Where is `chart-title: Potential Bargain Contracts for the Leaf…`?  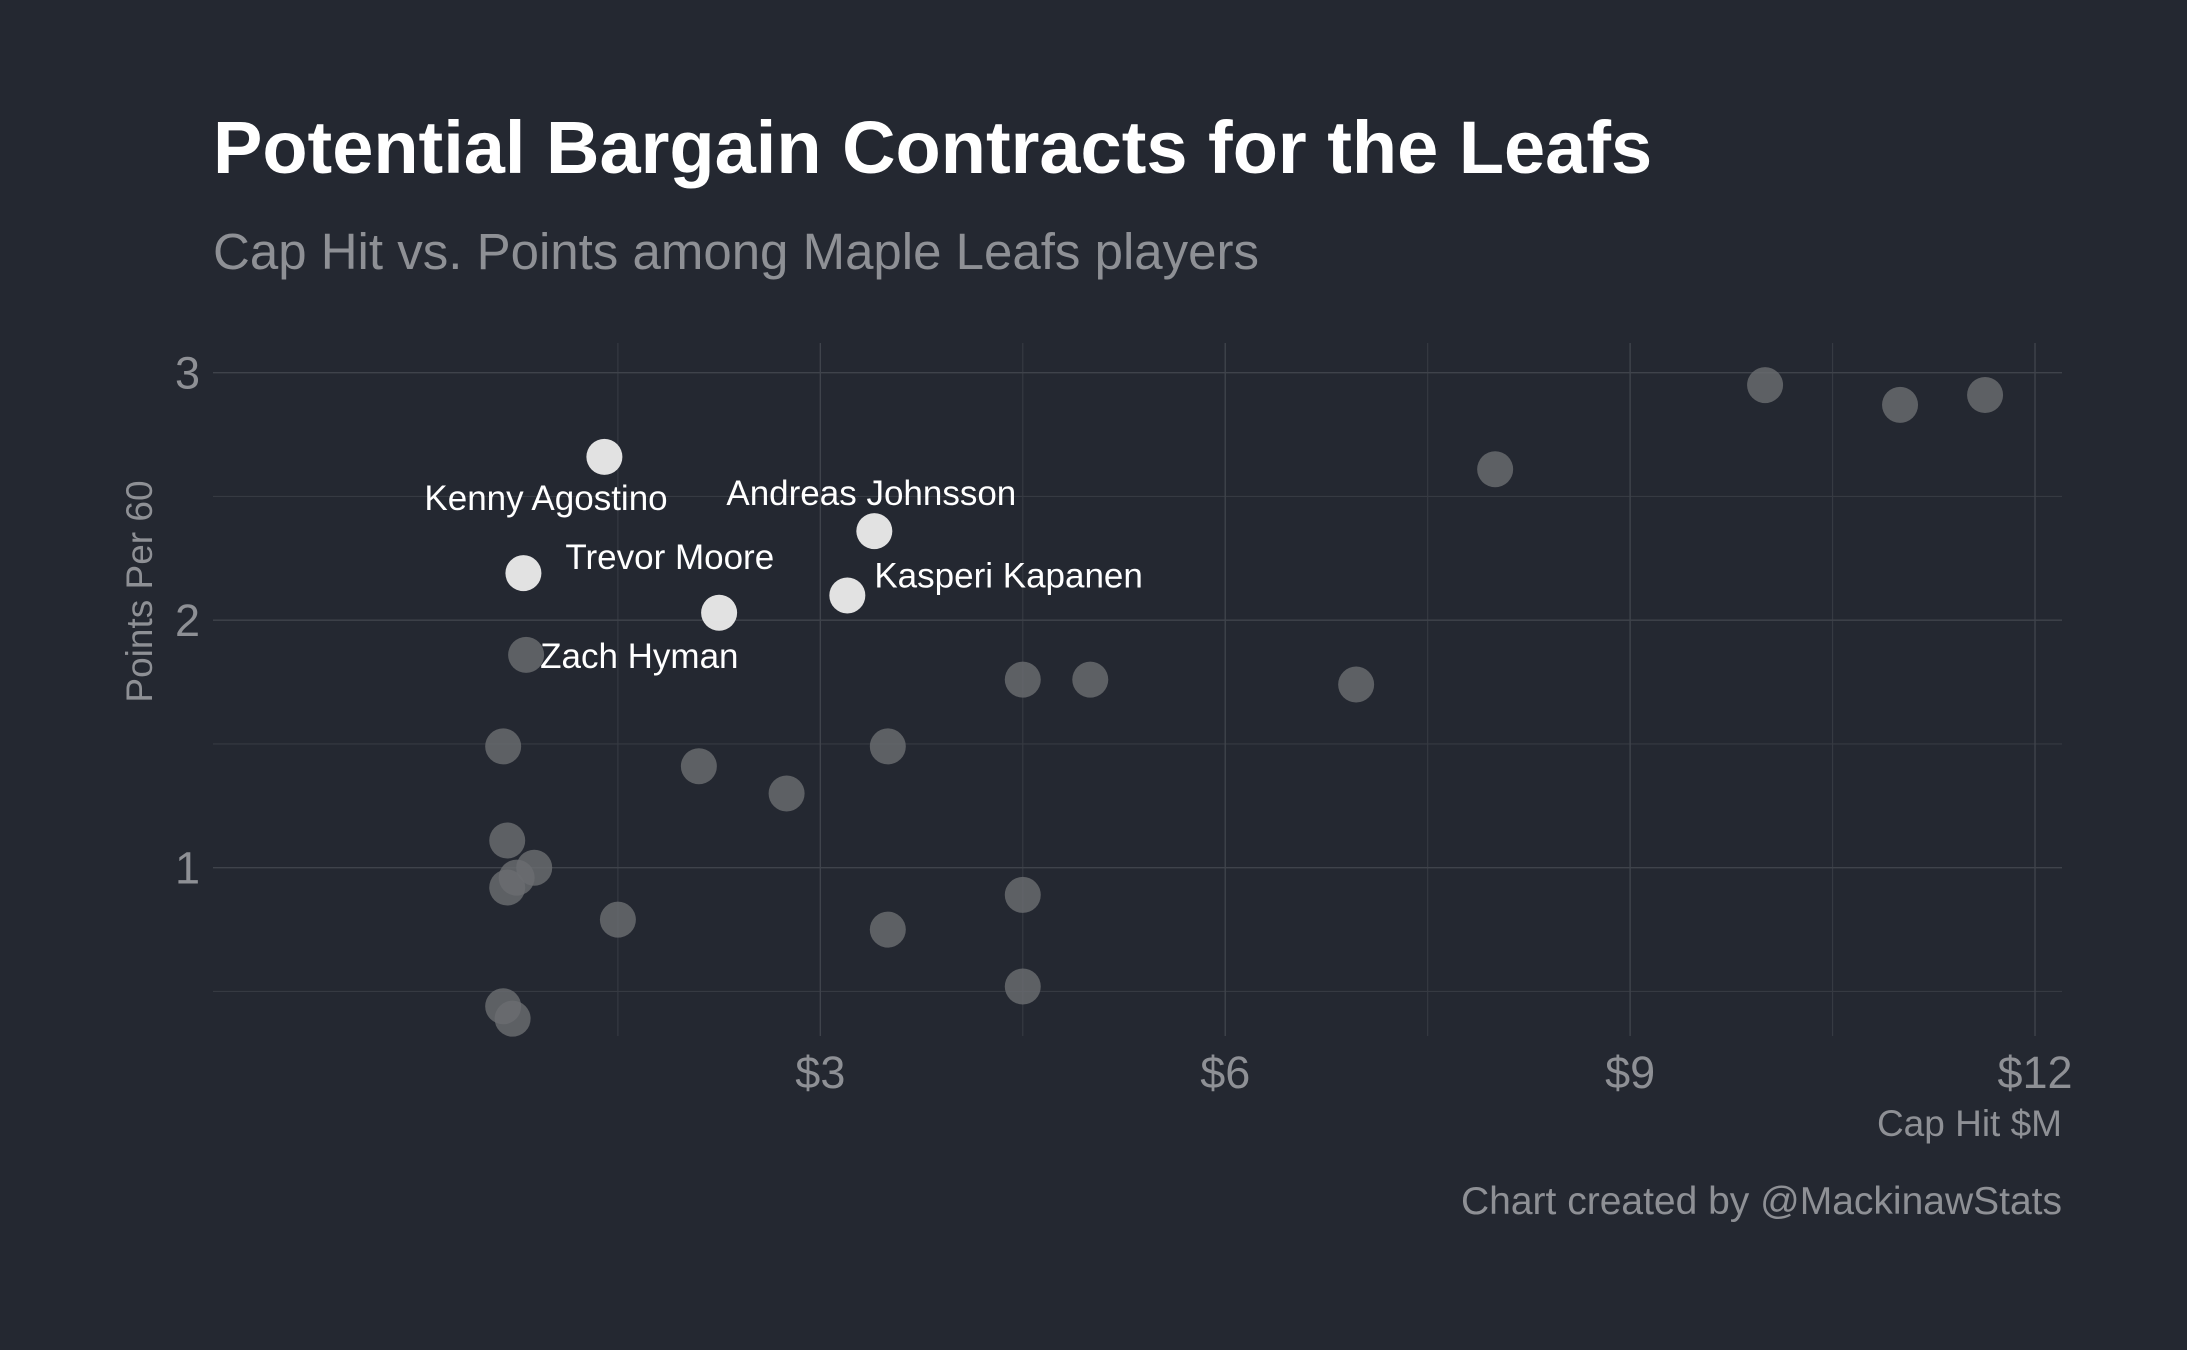 chart-title: Potential Bargain Contracts for the Leaf… is located at coordinates (933, 147).